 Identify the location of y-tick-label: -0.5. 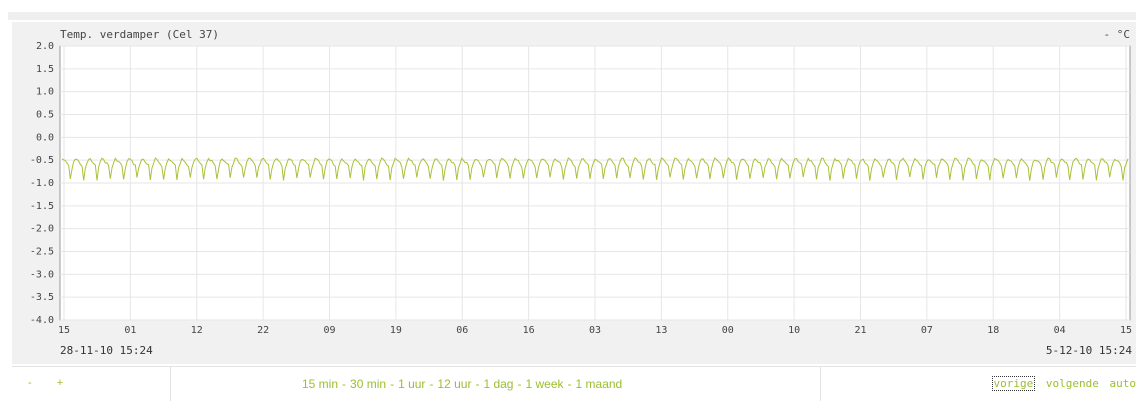
(42, 160).